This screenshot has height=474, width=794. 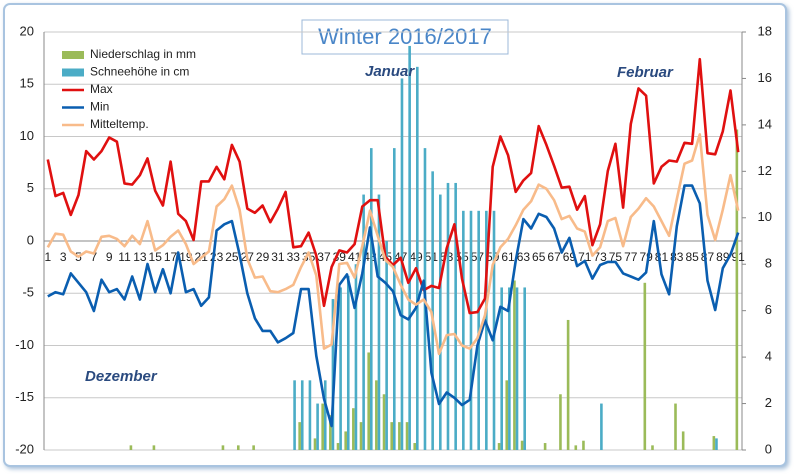 What do you see at coordinates (645, 72) in the screenshot?
I see `annotation: Februar` at bounding box center [645, 72].